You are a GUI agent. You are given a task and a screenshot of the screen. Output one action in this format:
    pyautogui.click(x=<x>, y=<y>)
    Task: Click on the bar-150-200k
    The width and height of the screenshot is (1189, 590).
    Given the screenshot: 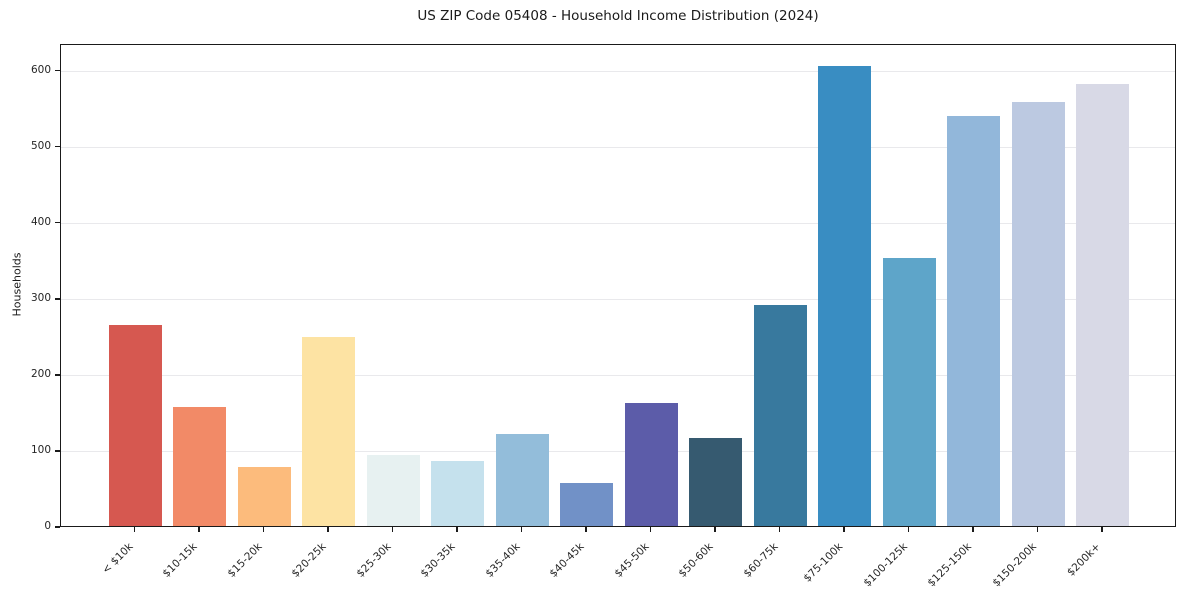 What is the action you would take?
    pyautogui.click(x=1038, y=313)
    